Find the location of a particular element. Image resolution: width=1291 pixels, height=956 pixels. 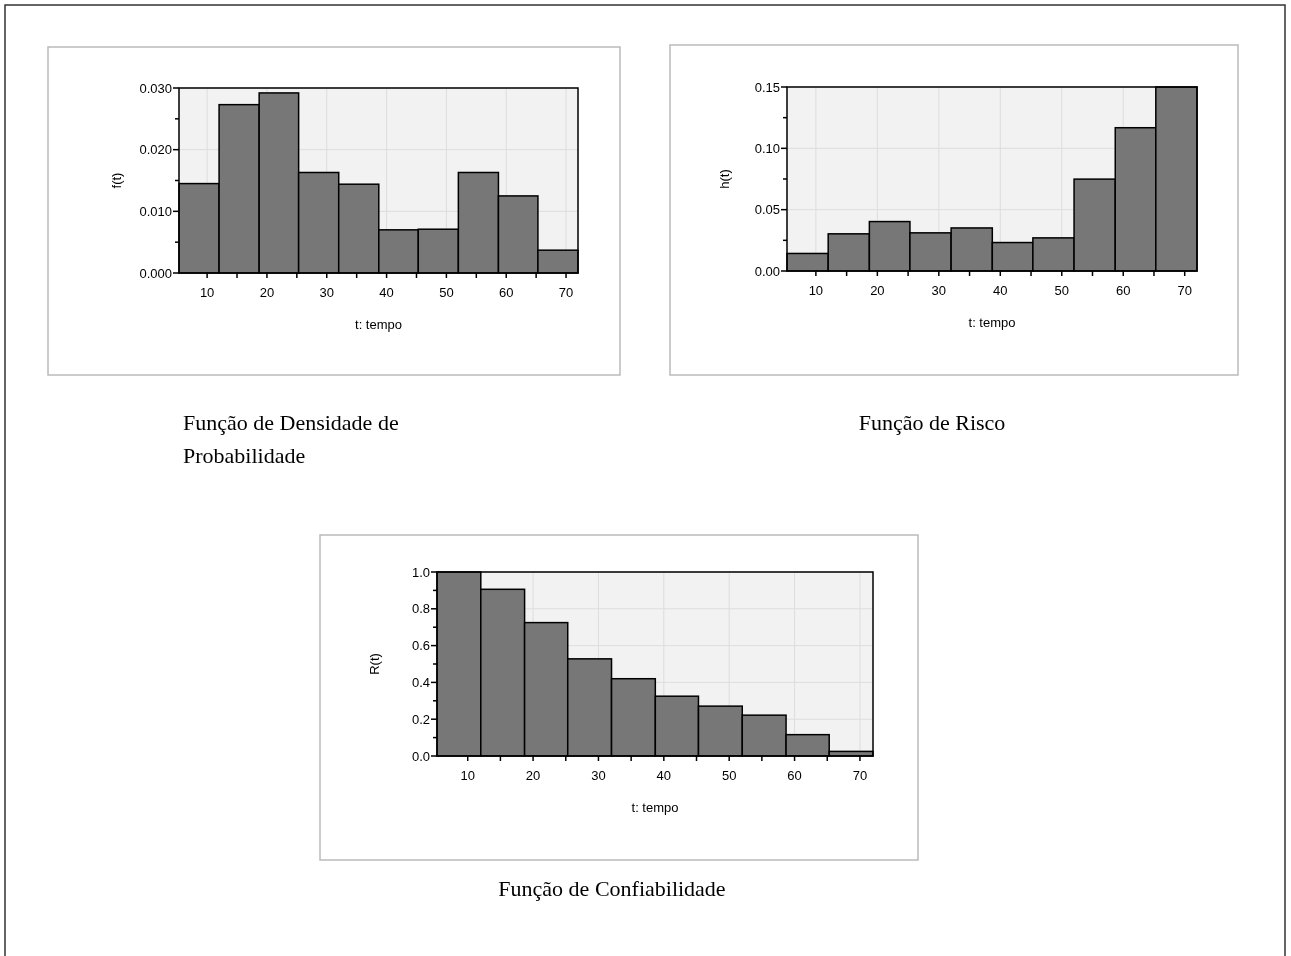

y-tick-label: 0.15 is located at coordinates (767, 87).